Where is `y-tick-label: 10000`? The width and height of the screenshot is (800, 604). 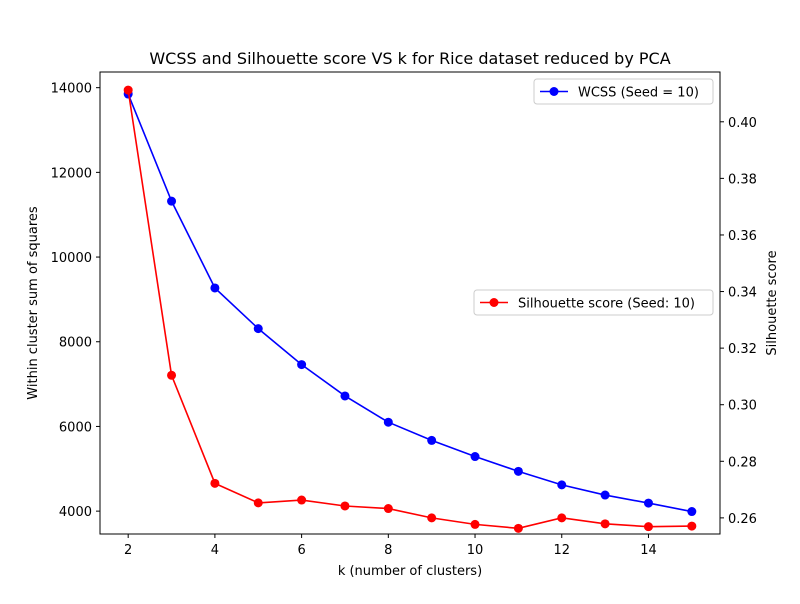 y-tick-label: 10000 is located at coordinates (71, 258).